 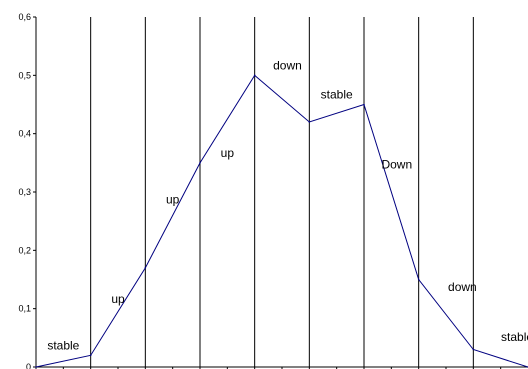 I want to click on y-axis-ticks: 0 0,1 0,2 0,3 0,4 0,5 0,6, so click(x=27, y=190).